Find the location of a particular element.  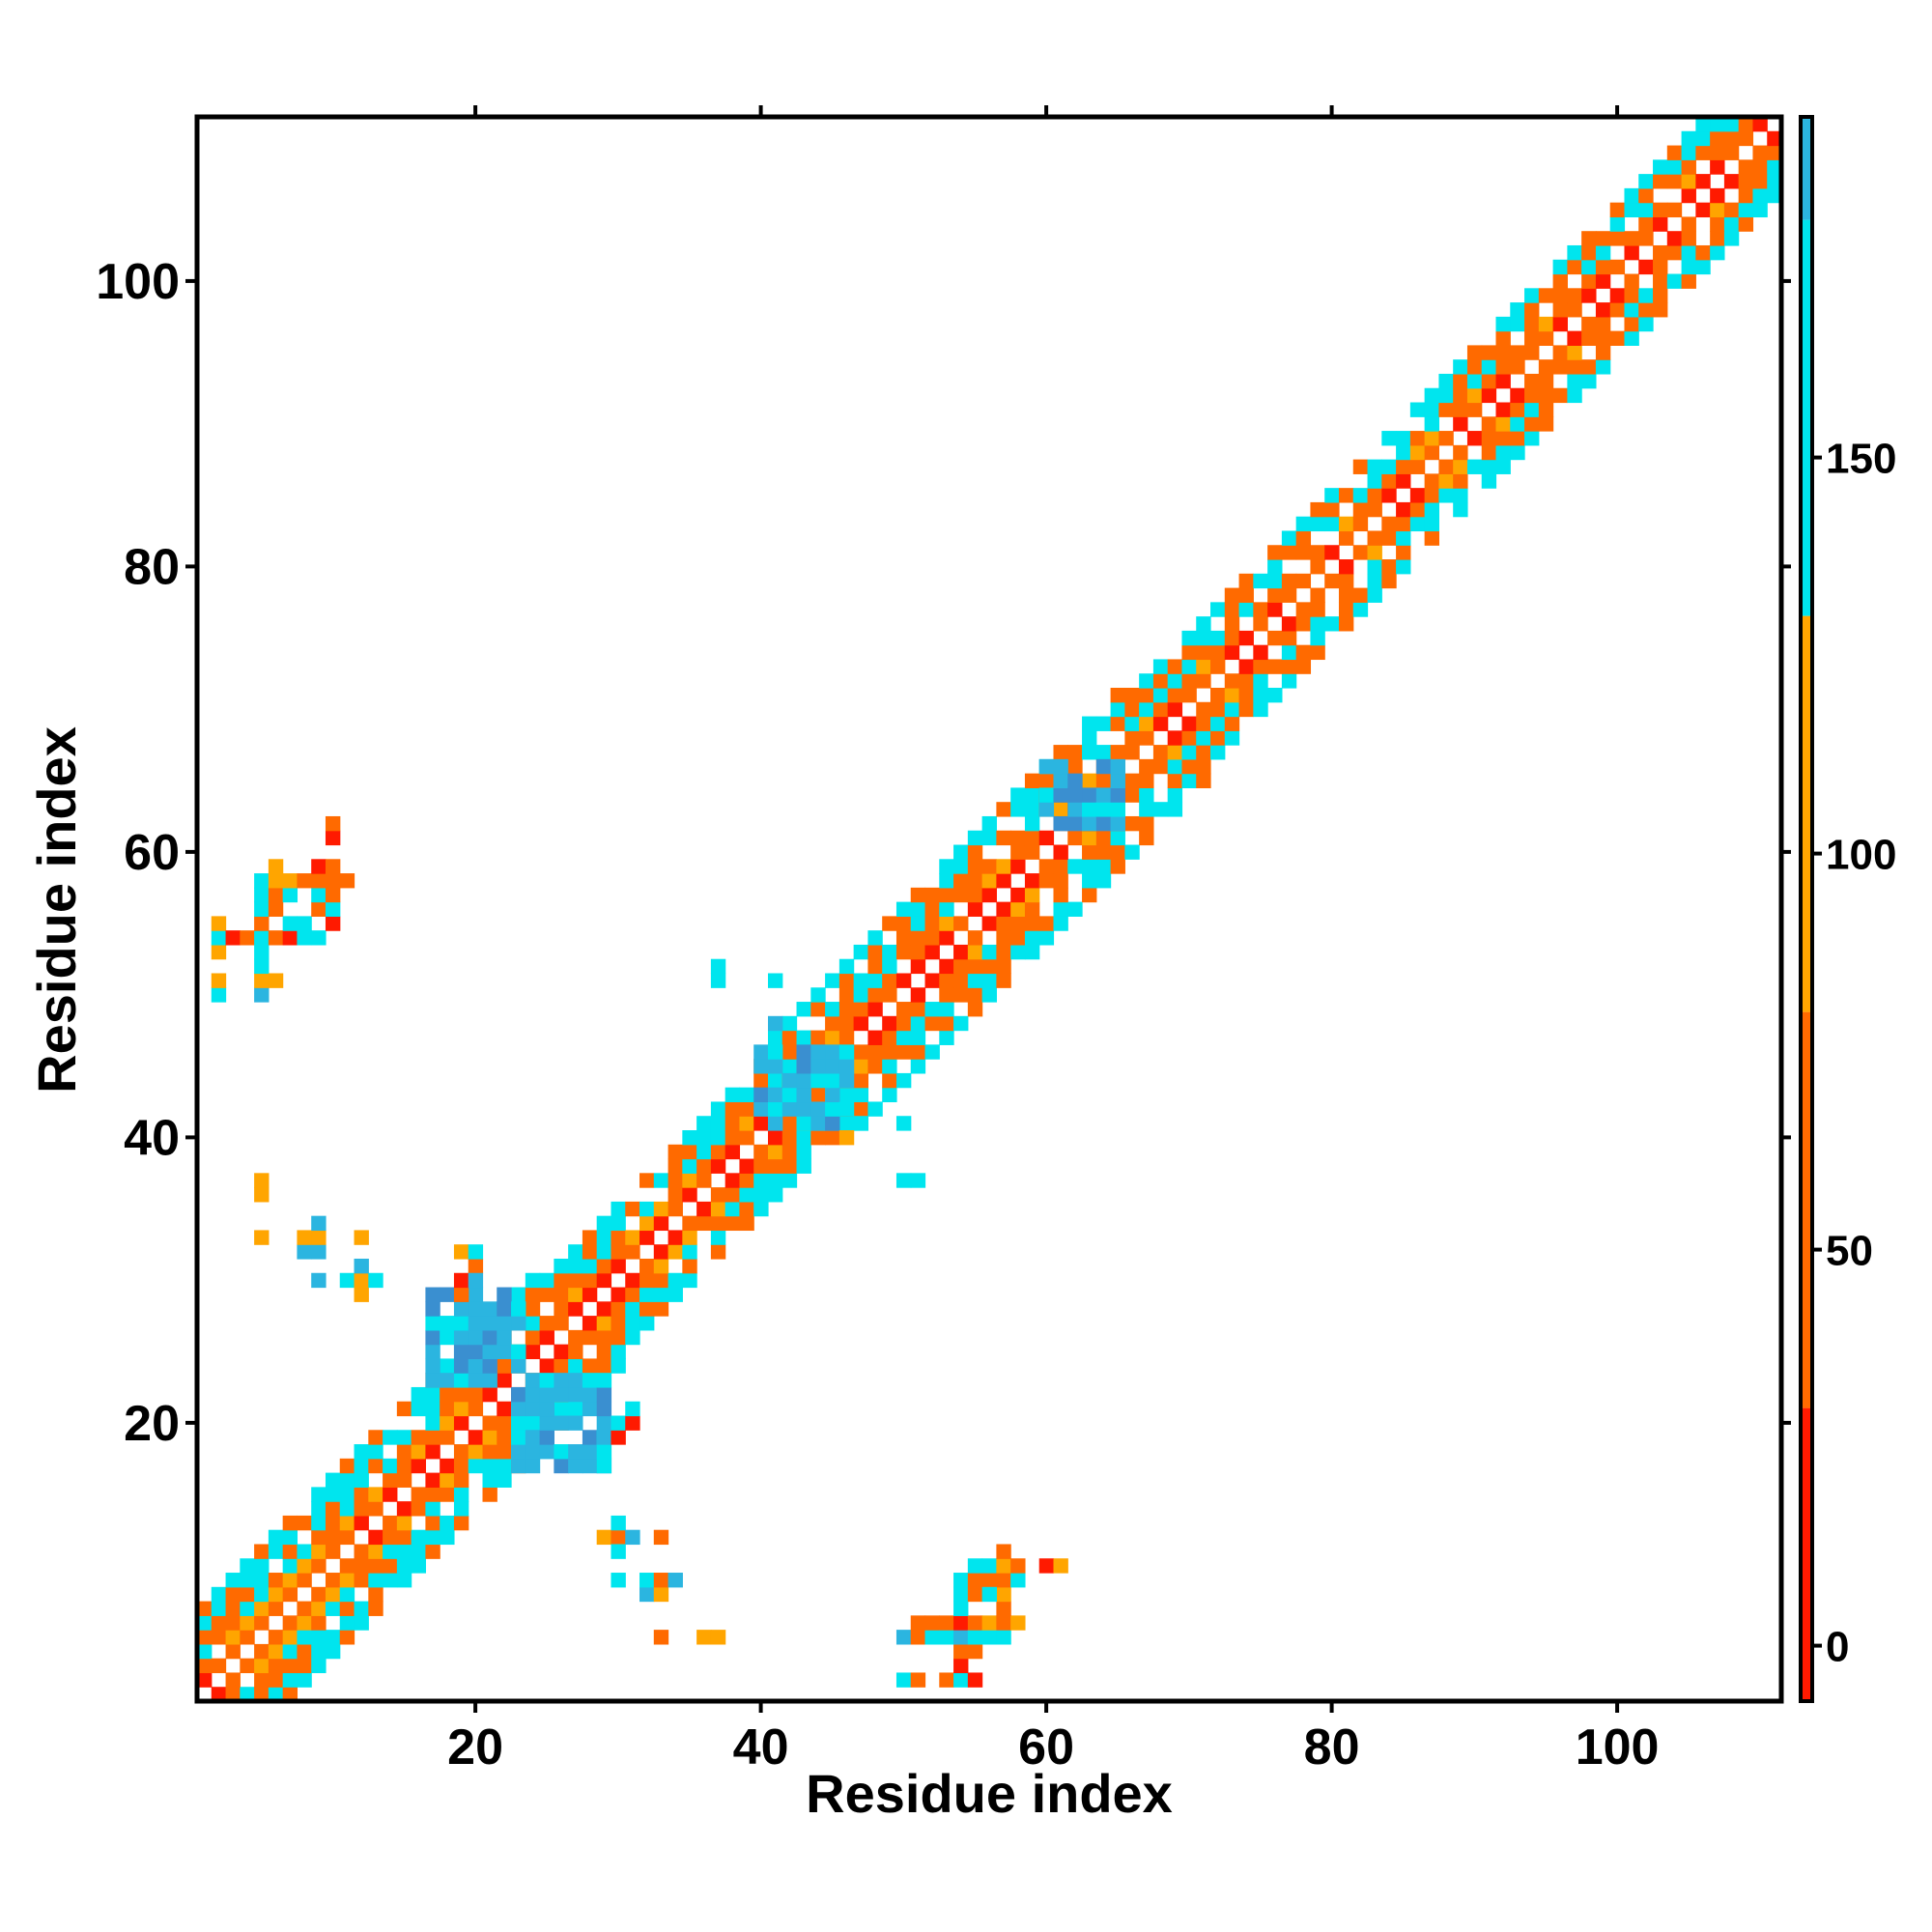

colorbar-band is located at coordinates (1806, 813).